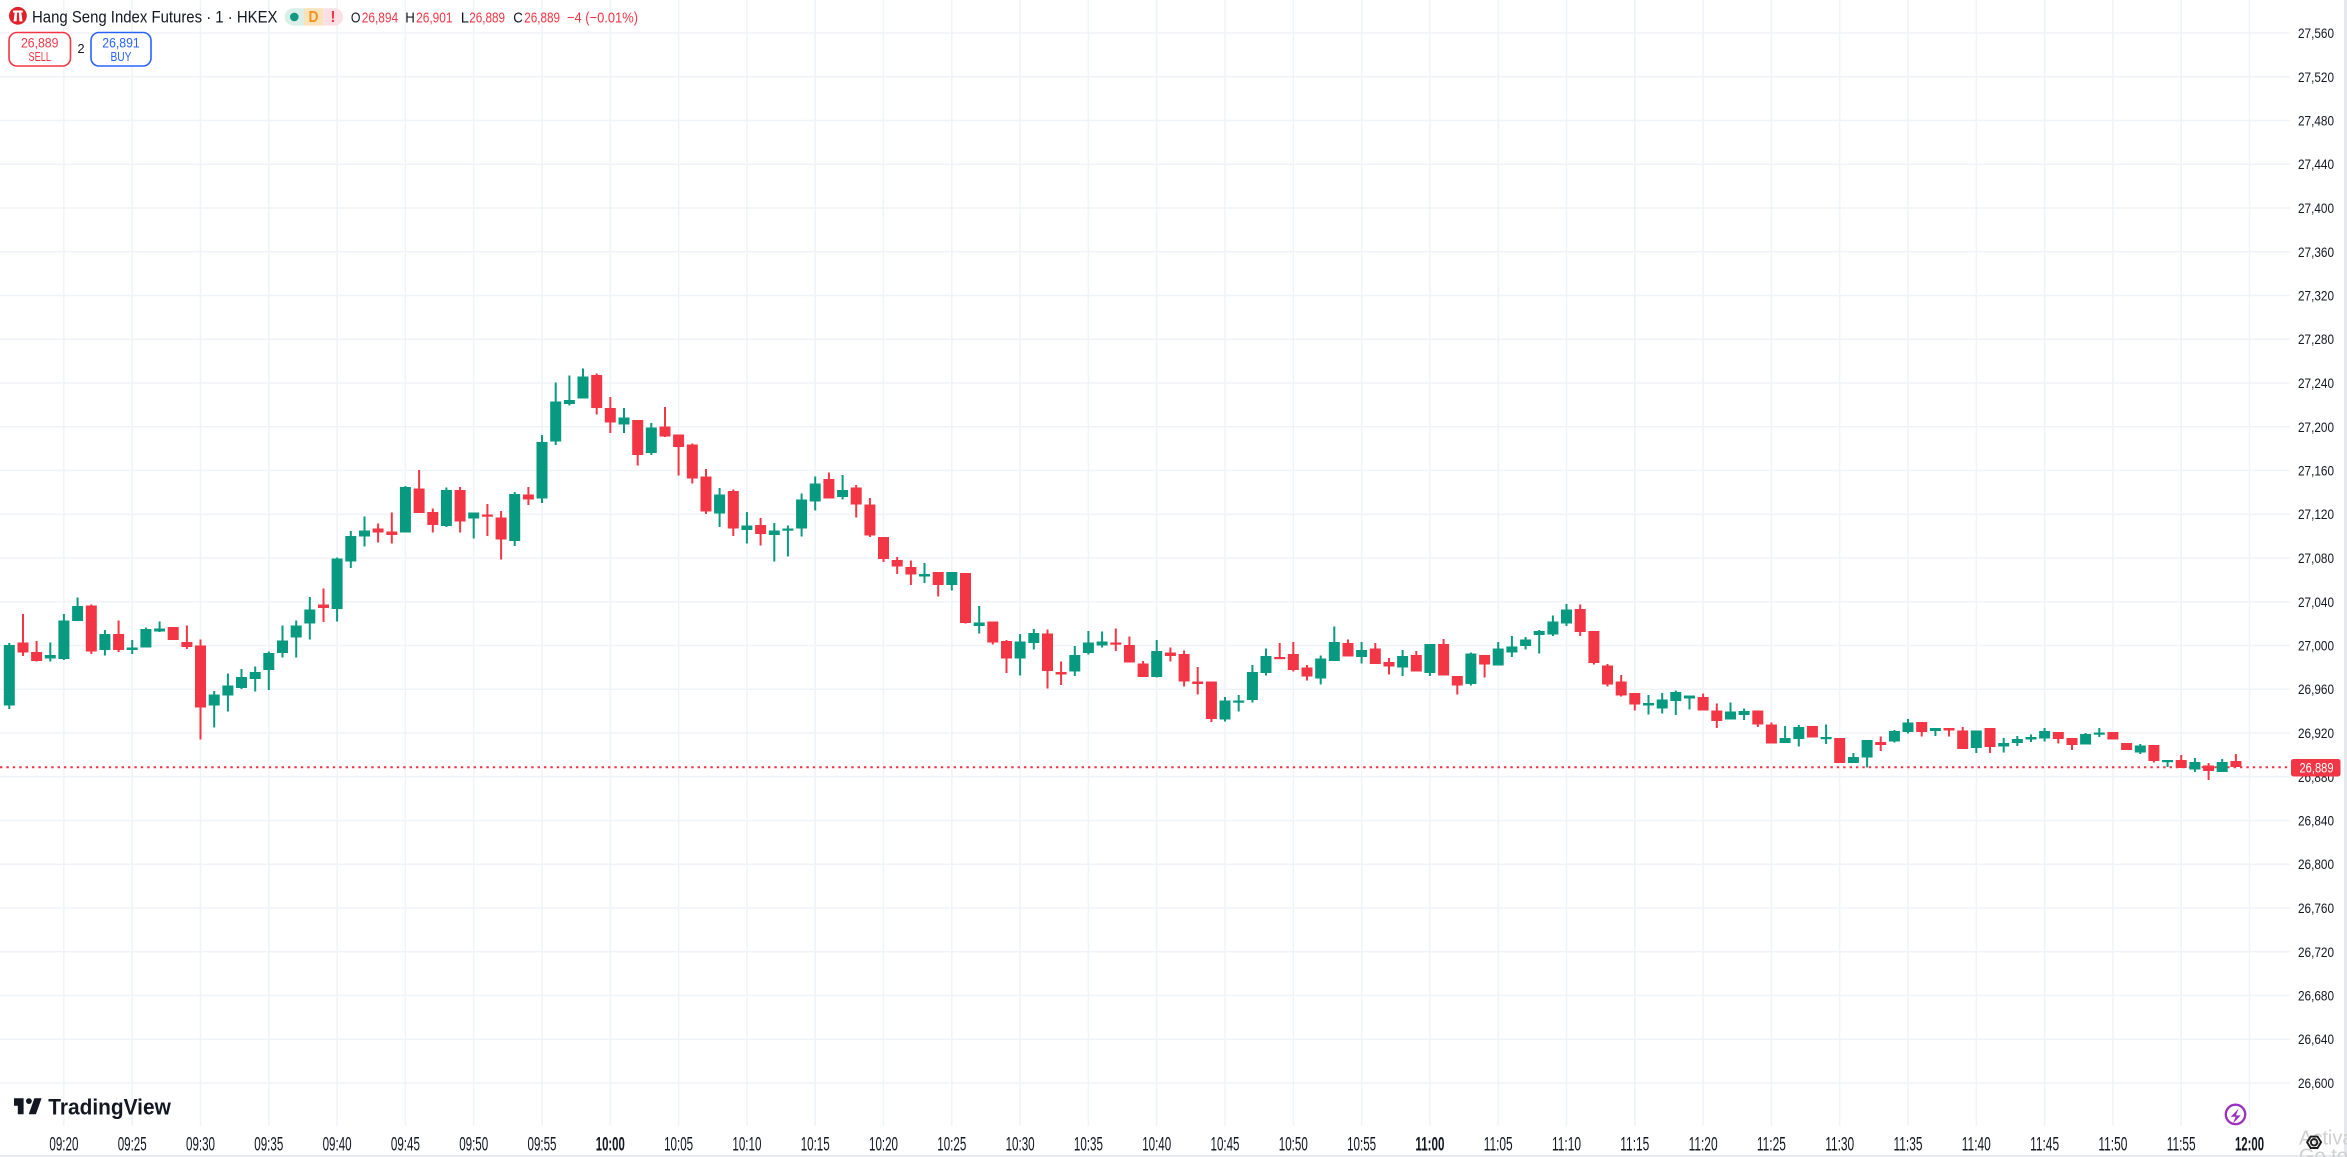 Image resolution: width=2347 pixels, height=1157 pixels. What do you see at coordinates (2316, 33) in the screenshot?
I see `svg-text: 27,560` at bounding box center [2316, 33].